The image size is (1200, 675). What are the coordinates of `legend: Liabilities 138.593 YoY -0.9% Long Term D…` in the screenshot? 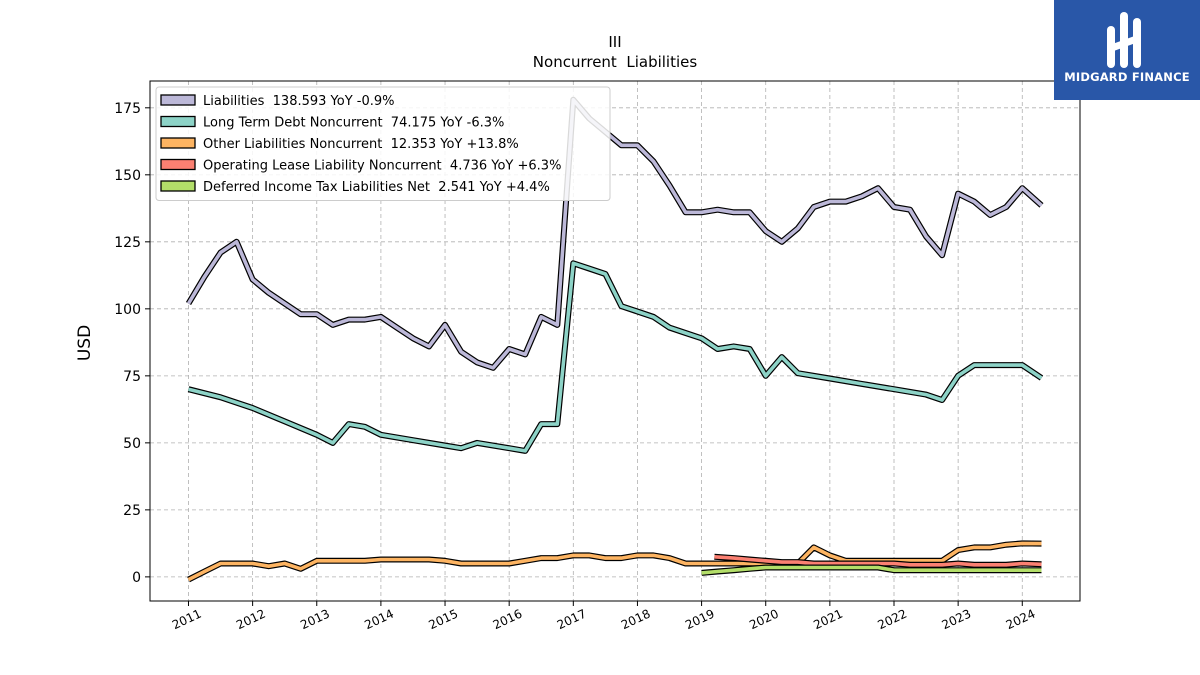 It's located at (383, 143).